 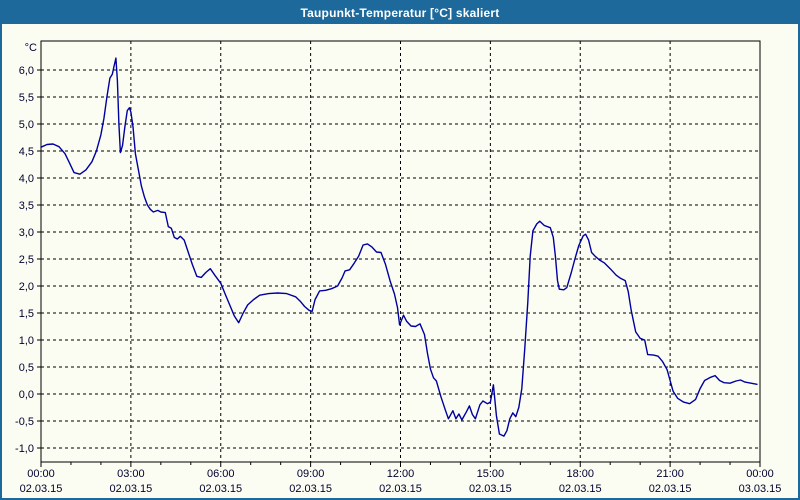 What do you see at coordinates (670, 474) in the screenshot?
I see `x-tick-time-label: 21:00` at bounding box center [670, 474].